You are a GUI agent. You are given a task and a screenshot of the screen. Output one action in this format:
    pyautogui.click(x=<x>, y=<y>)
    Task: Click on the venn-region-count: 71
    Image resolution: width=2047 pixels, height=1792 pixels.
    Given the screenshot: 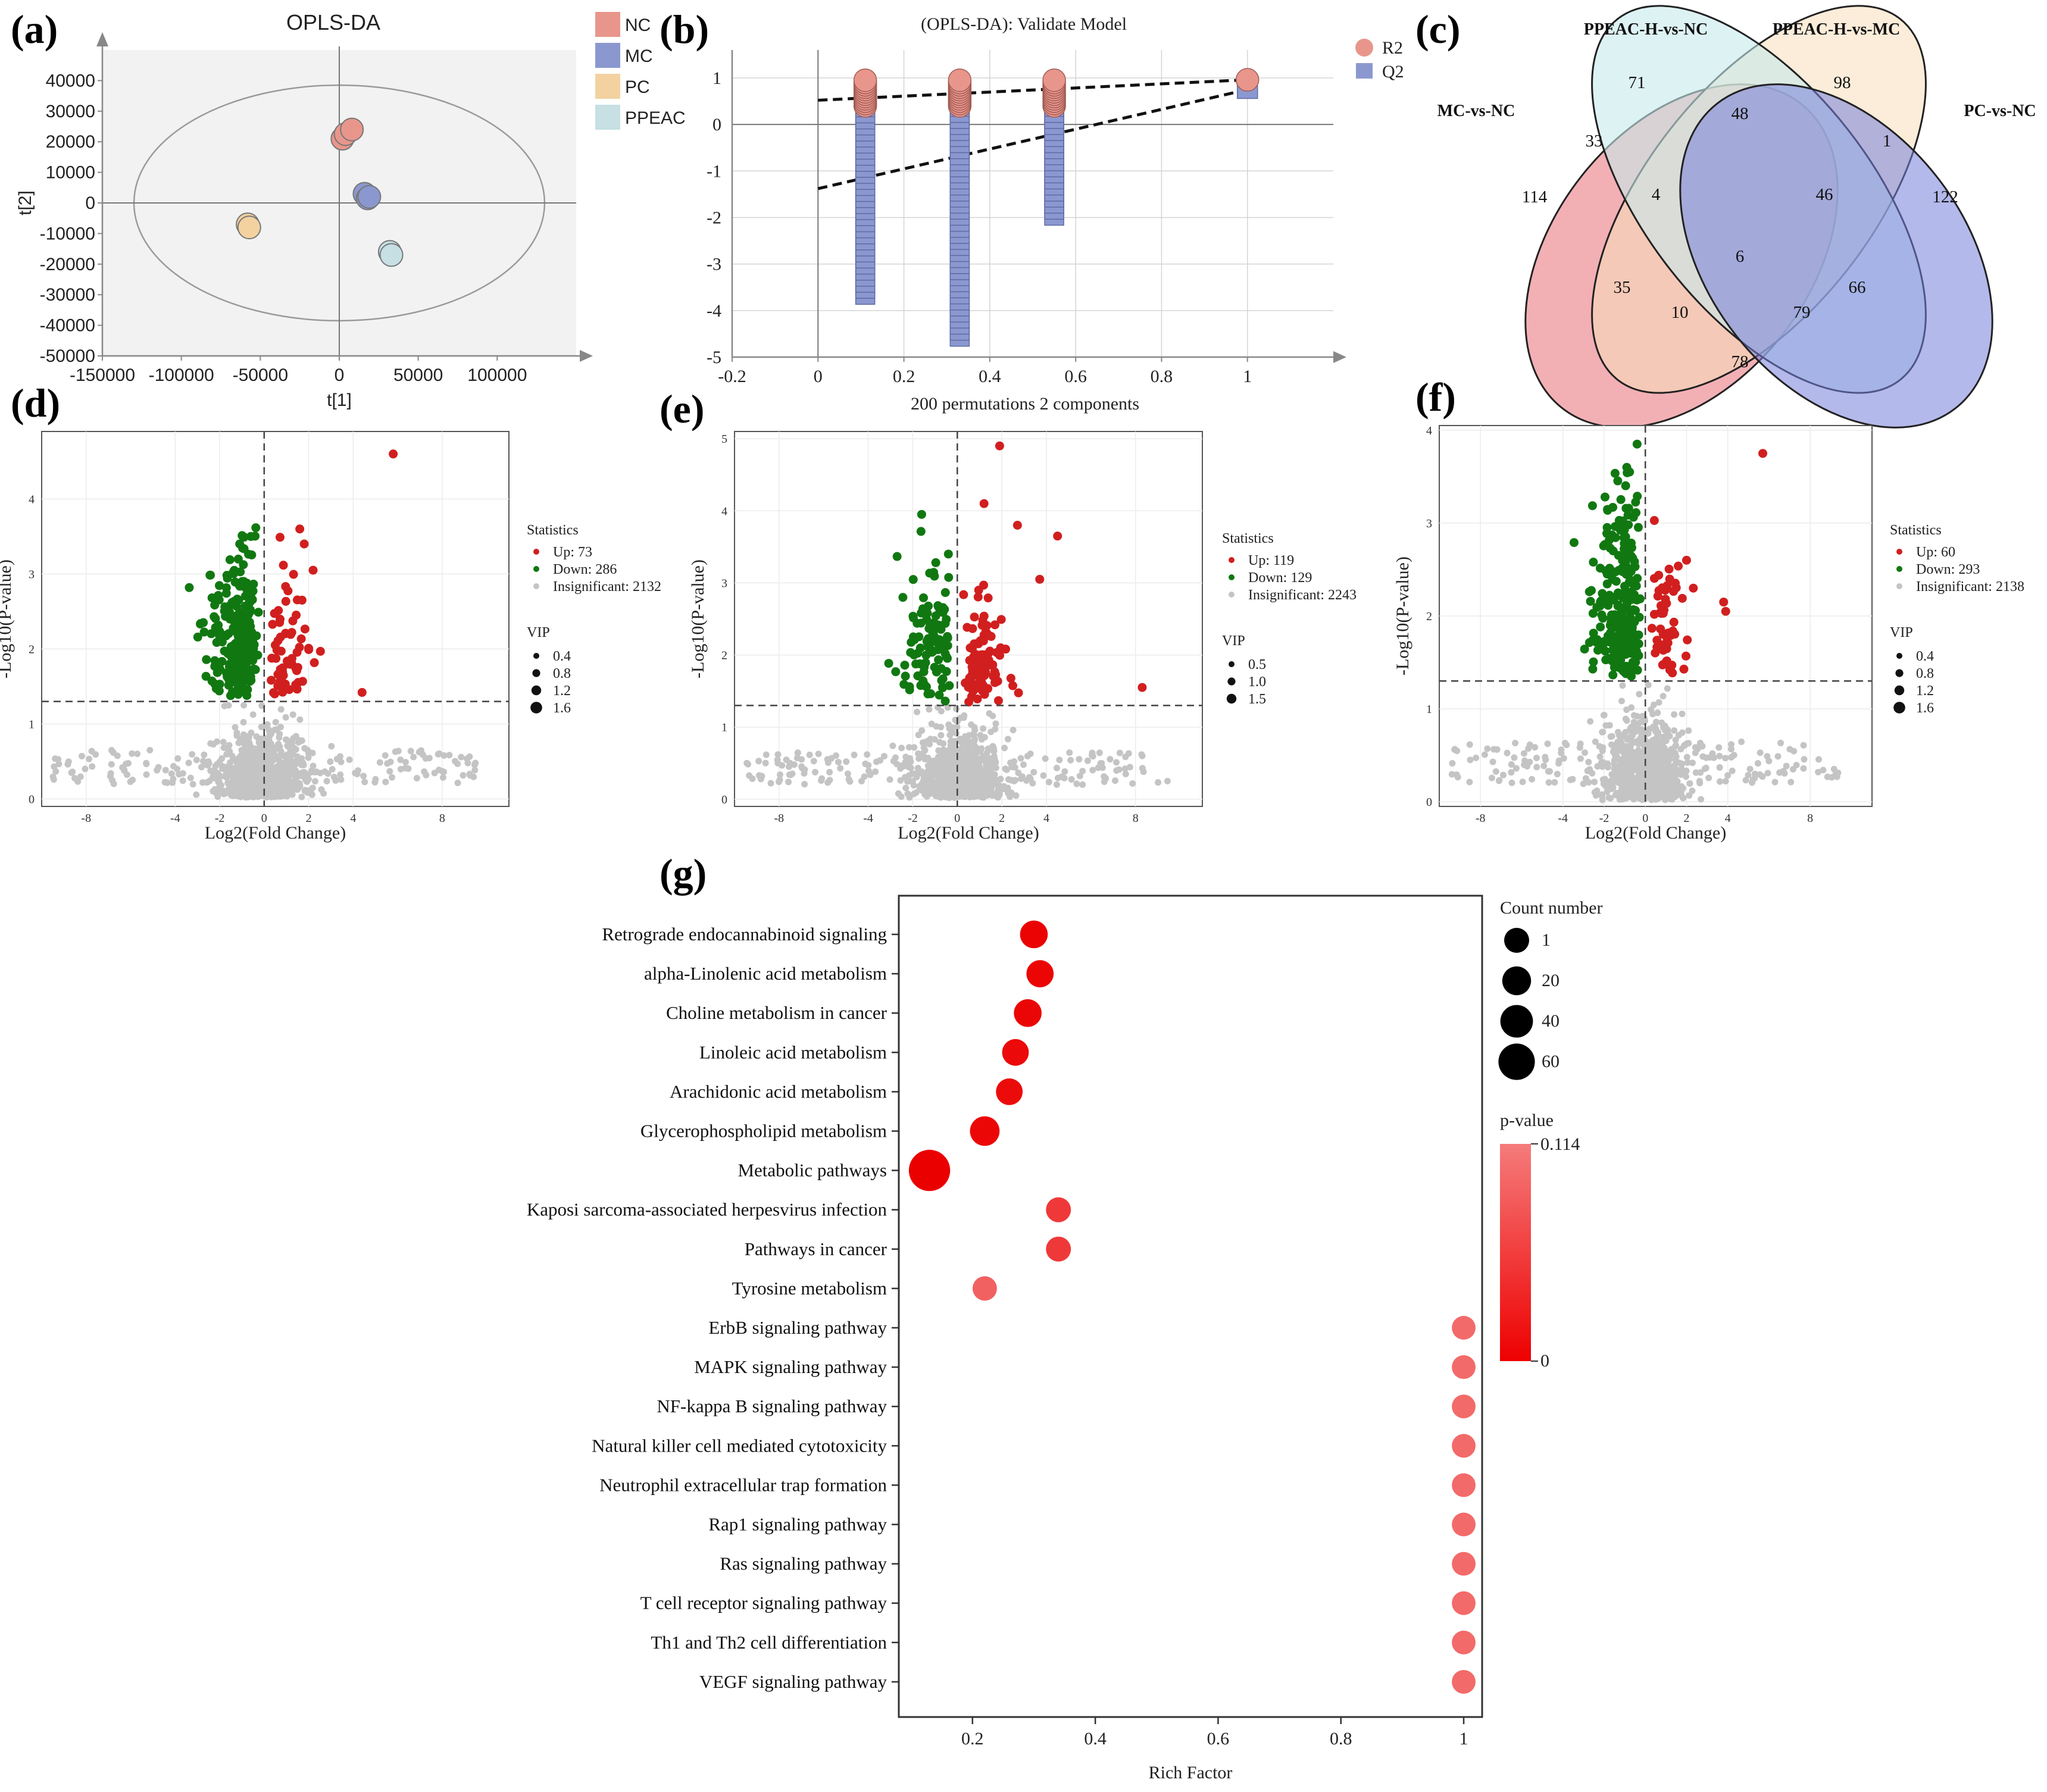 What is the action you would take?
    pyautogui.click(x=1637, y=83)
    